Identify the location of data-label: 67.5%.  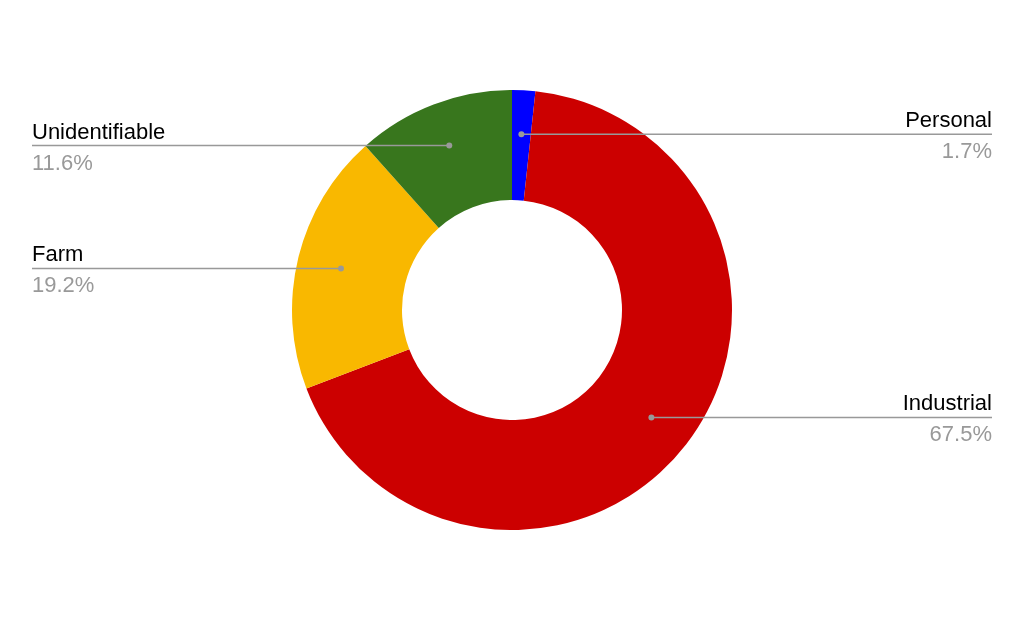
(960, 434).